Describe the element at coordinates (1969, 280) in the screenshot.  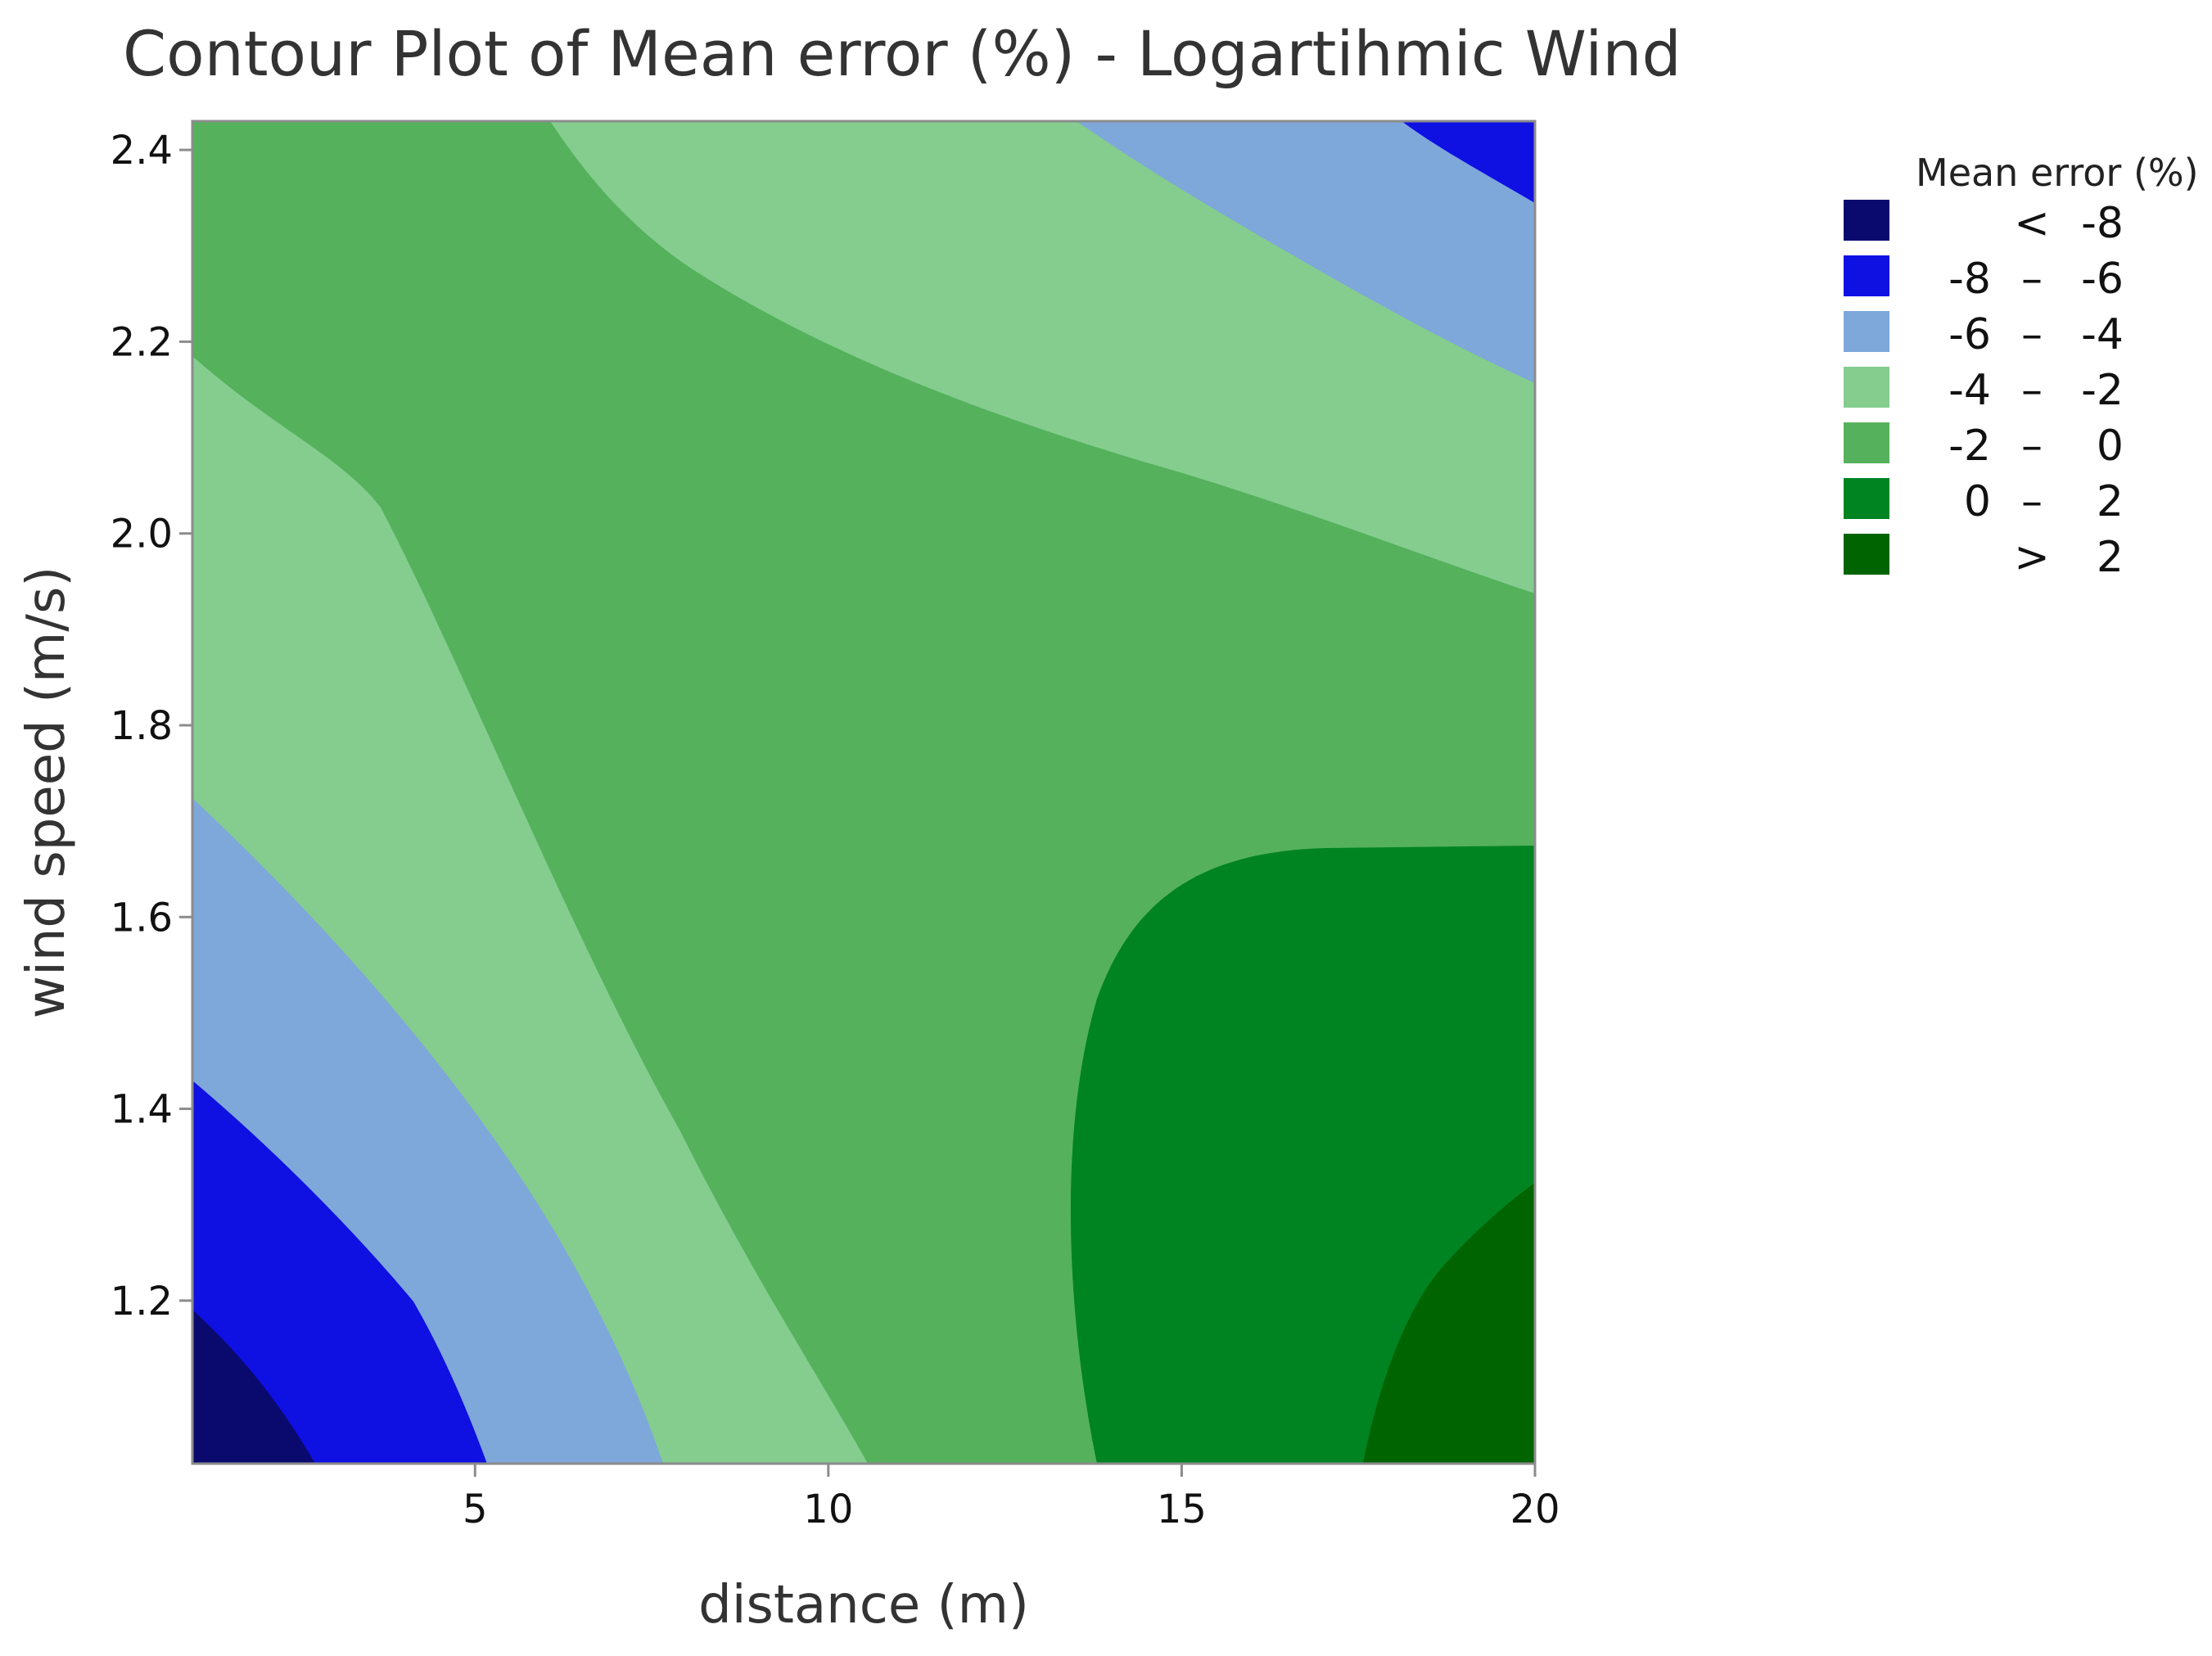
I see `legend-low-value: -8` at that location.